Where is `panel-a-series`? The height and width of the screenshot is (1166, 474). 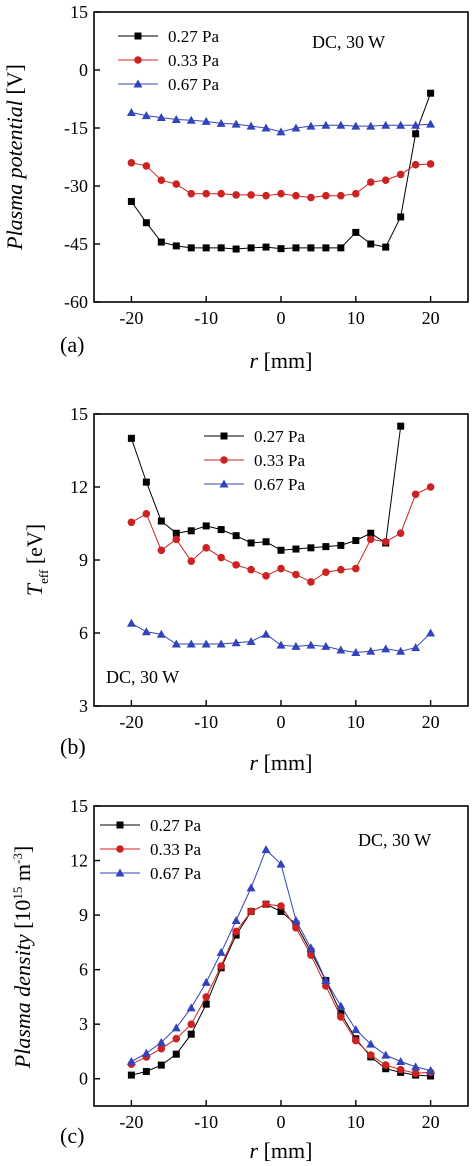 panel-a-series is located at coordinates (281, 171).